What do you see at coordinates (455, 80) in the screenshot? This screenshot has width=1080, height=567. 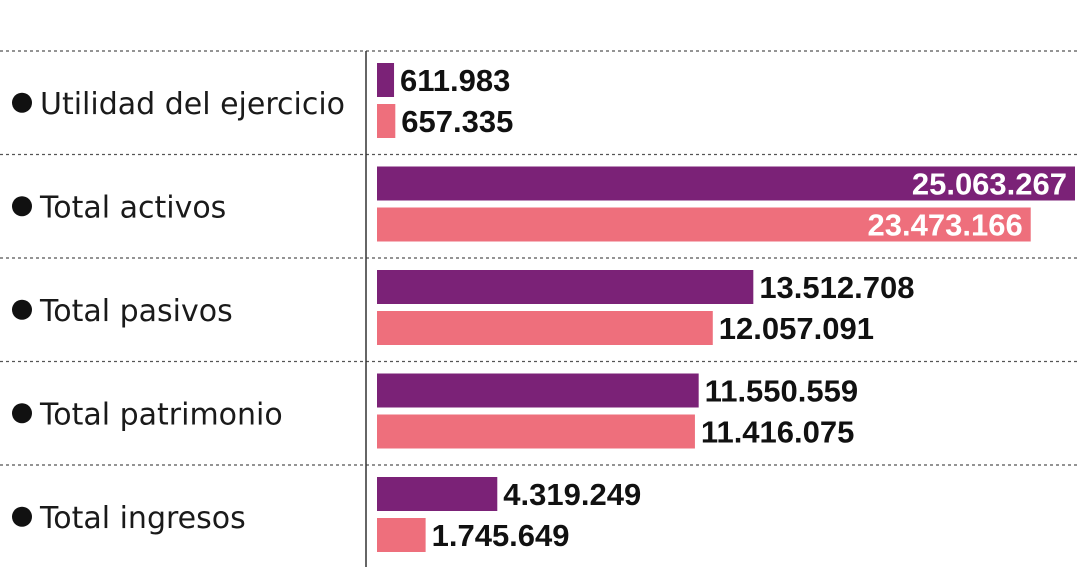 I see `data-label: 611.983` at bounding box center [455, 80].